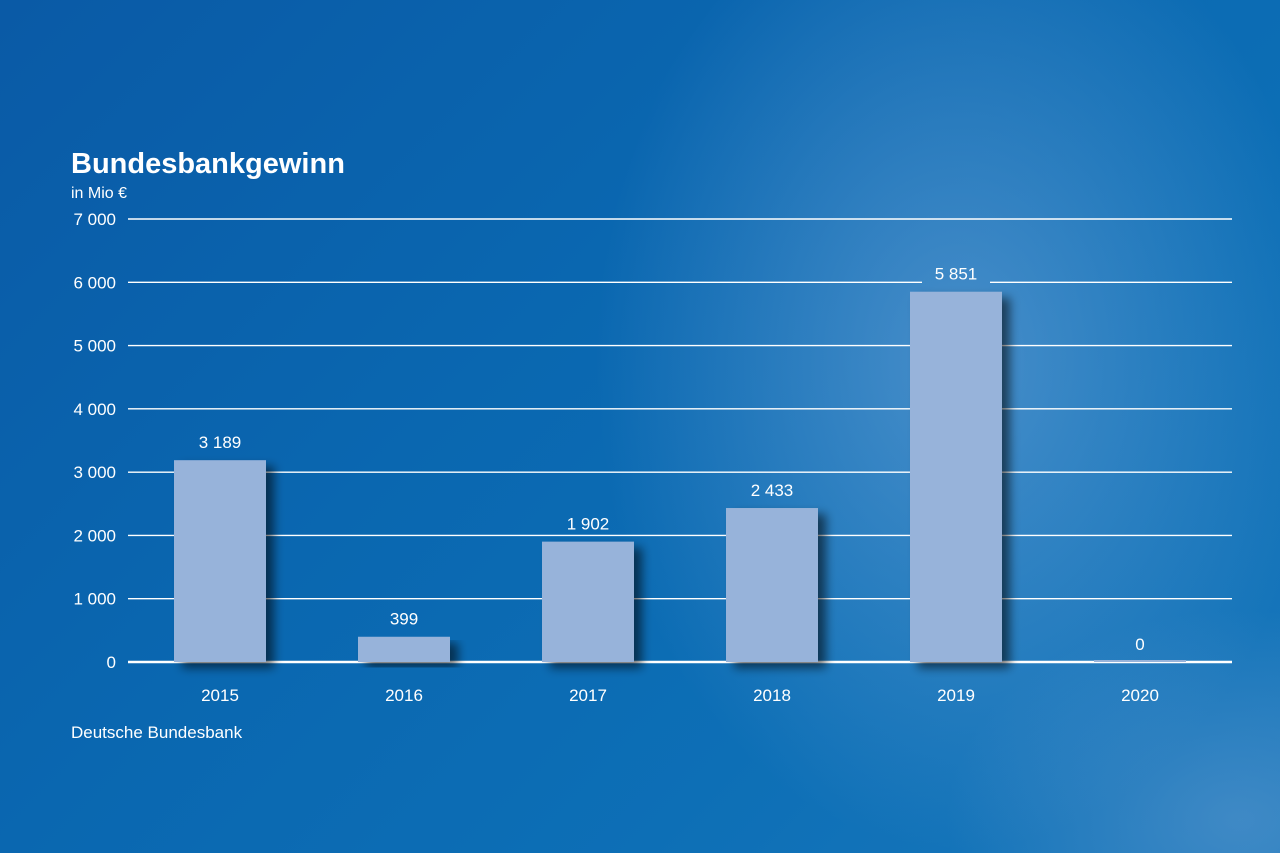 The width and height of the screenshot is (1280, 853). I want to click on bar-2015, so click(220, 561).